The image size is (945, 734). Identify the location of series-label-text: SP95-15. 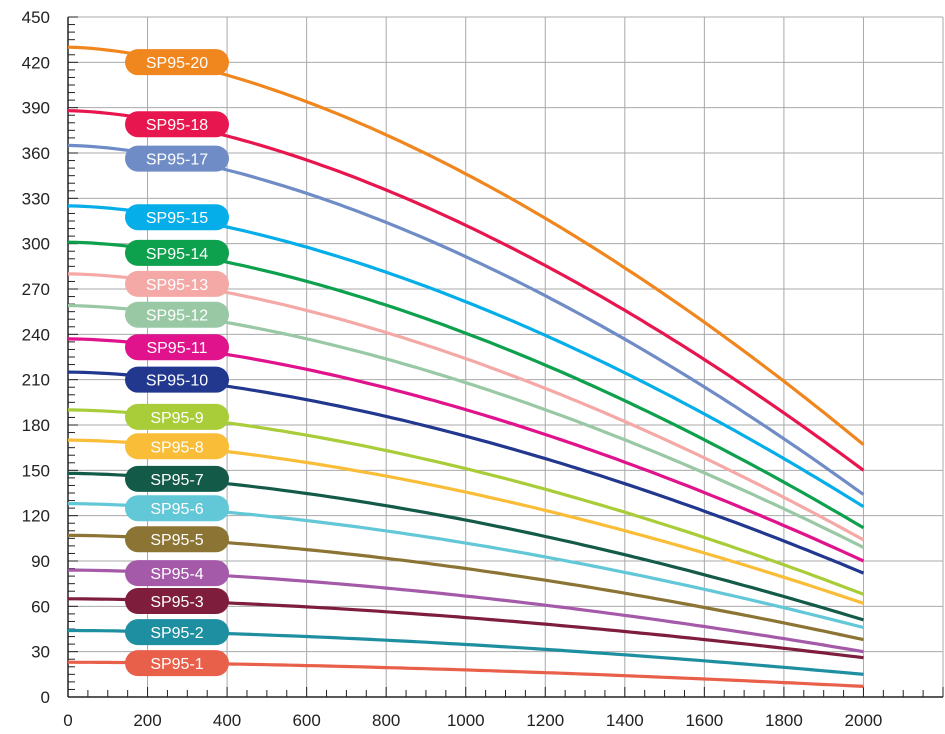
(177, 218).